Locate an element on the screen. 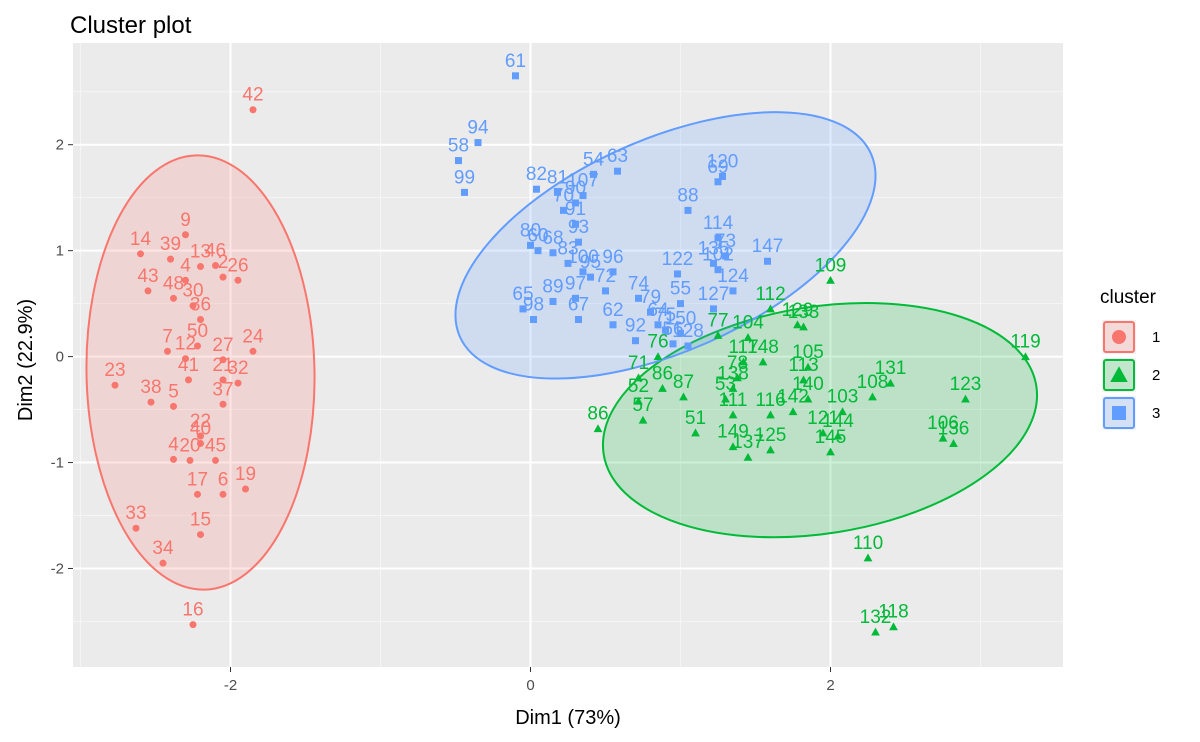 Image resolution: width=1200 pixels, height=742 pixels. point-label: 43 is located at coordinates (147, 276).